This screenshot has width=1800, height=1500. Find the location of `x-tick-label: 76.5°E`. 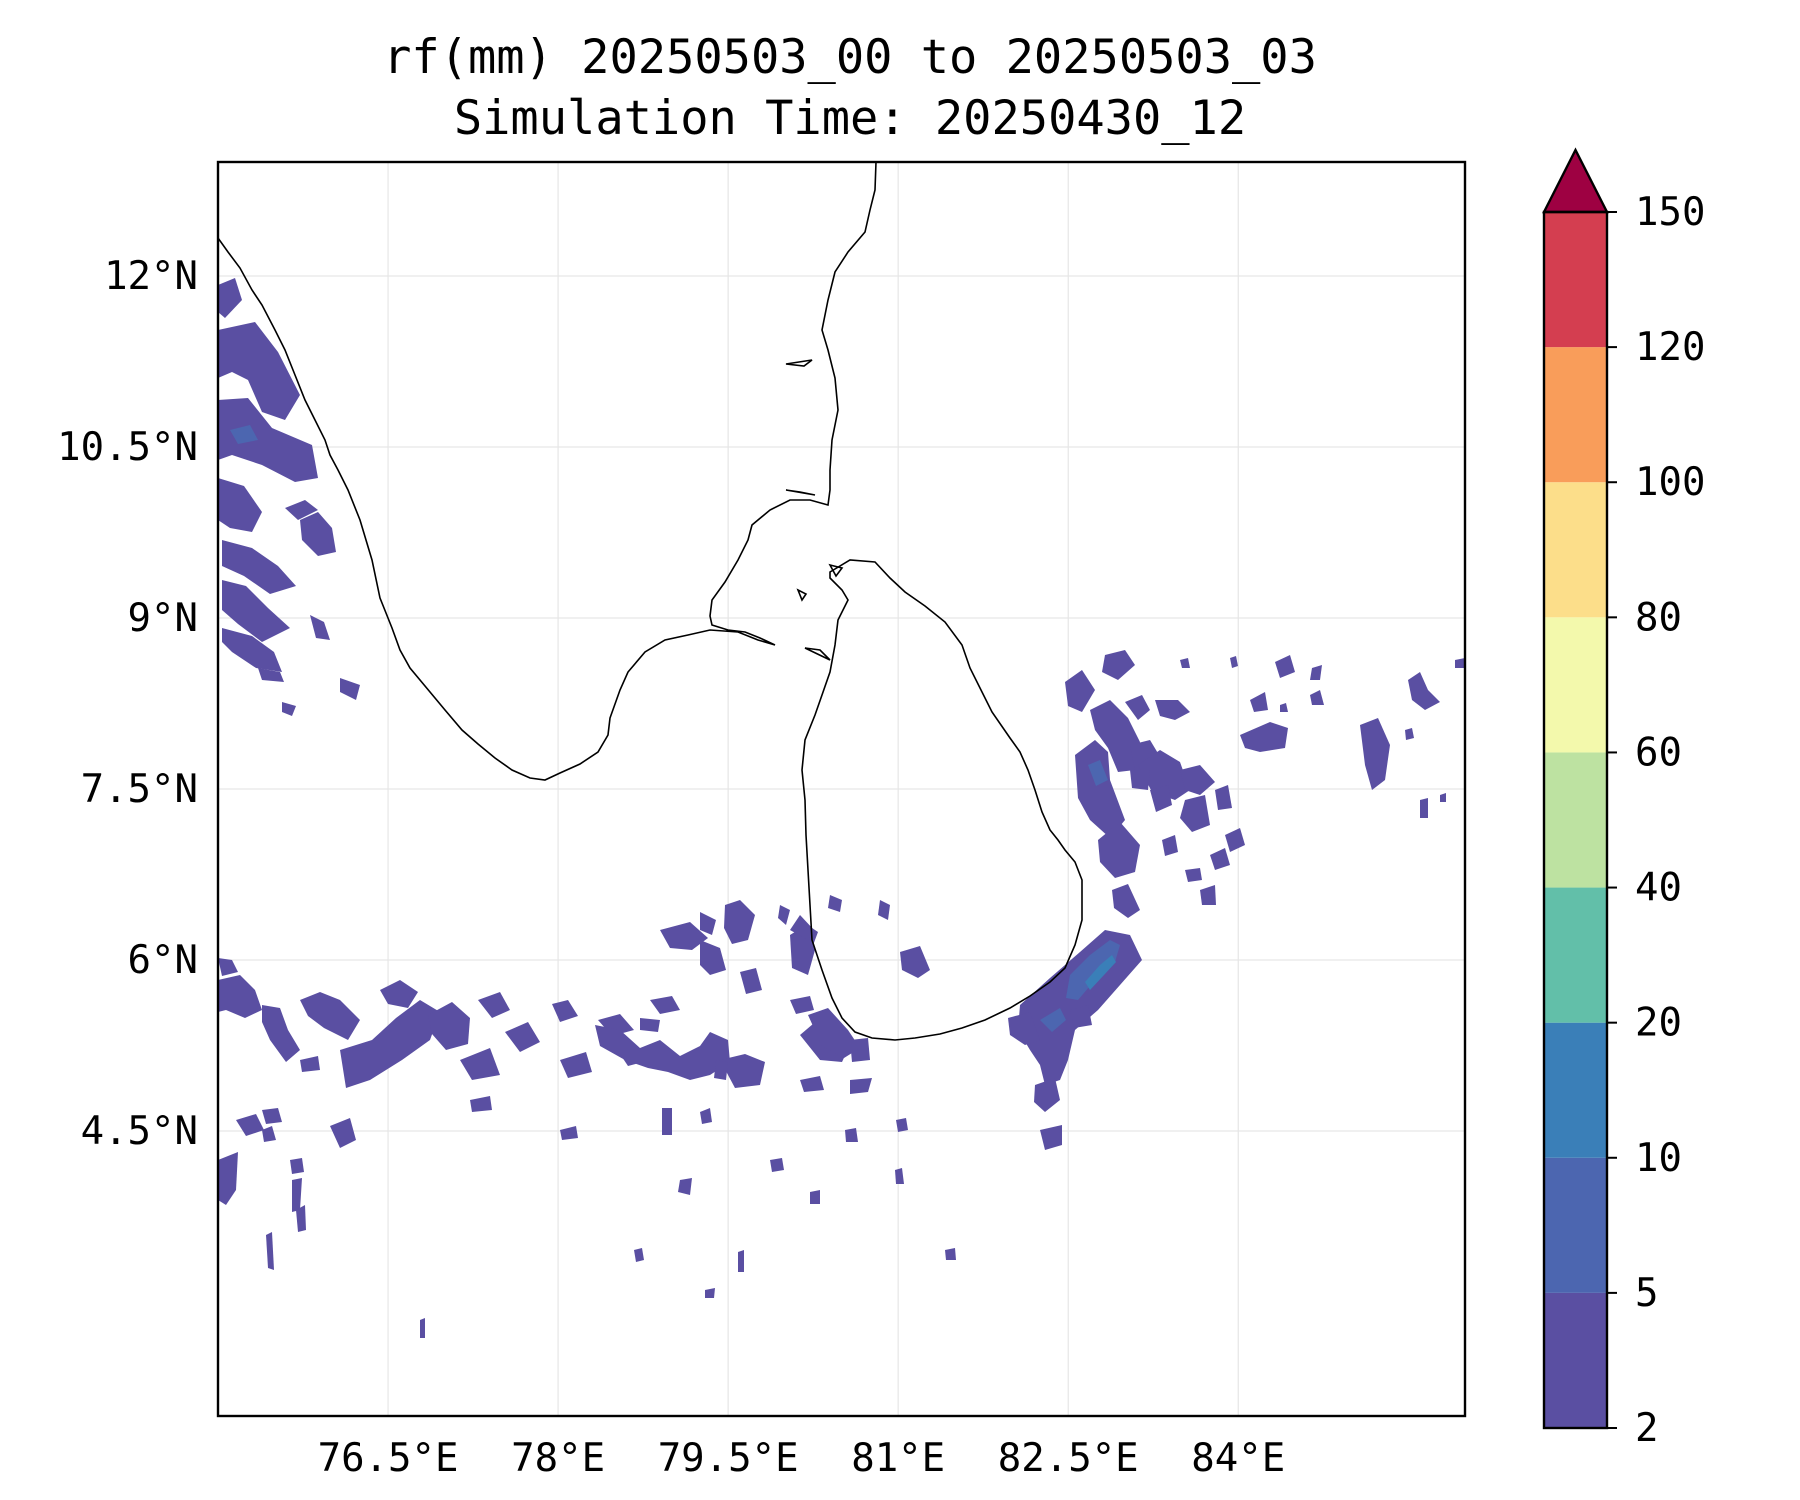

x-tick-label: 76.5°E is located at coordinates (388, 1458).